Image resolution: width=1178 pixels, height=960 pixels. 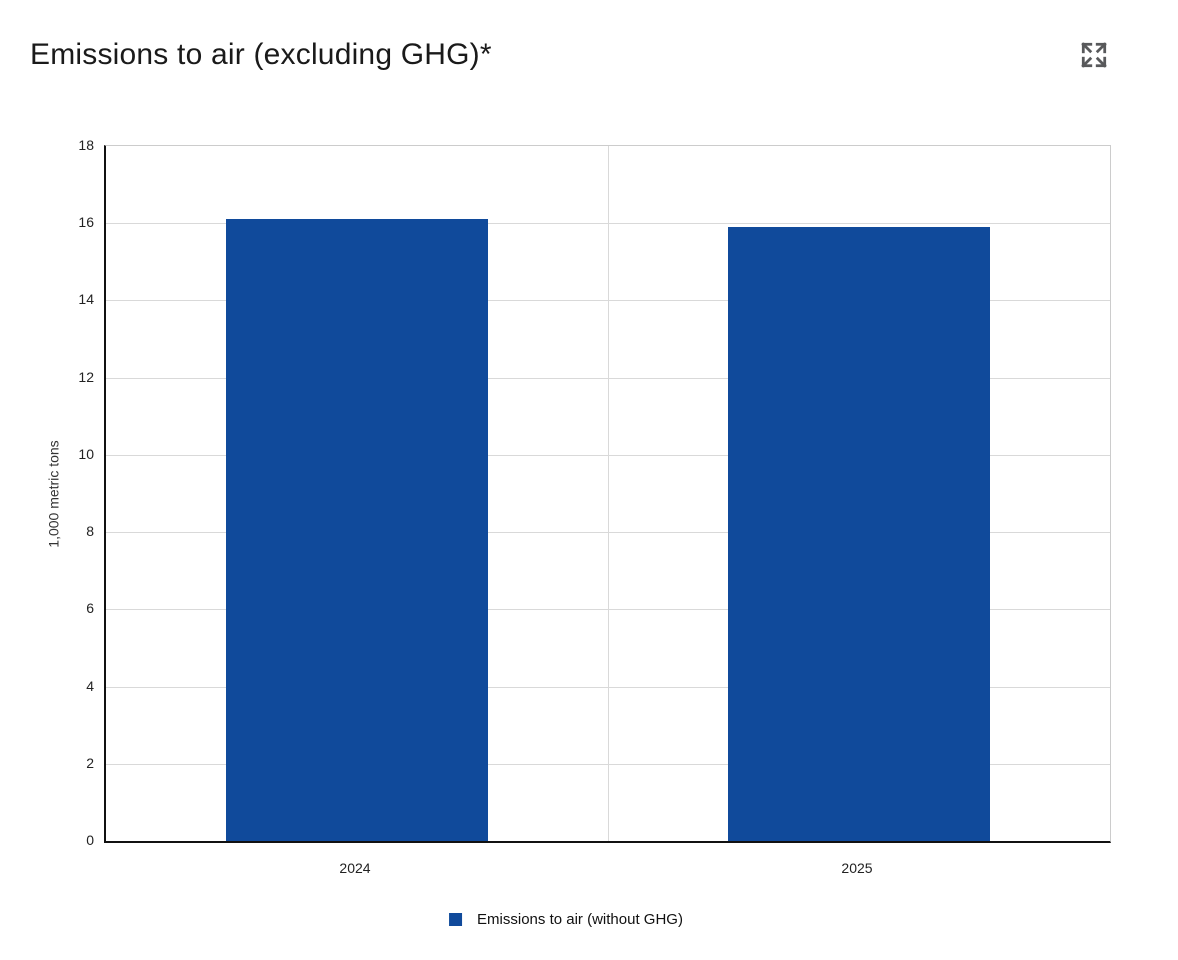 I want to click on y-tick-16: 16, so click(x=86, y=222).